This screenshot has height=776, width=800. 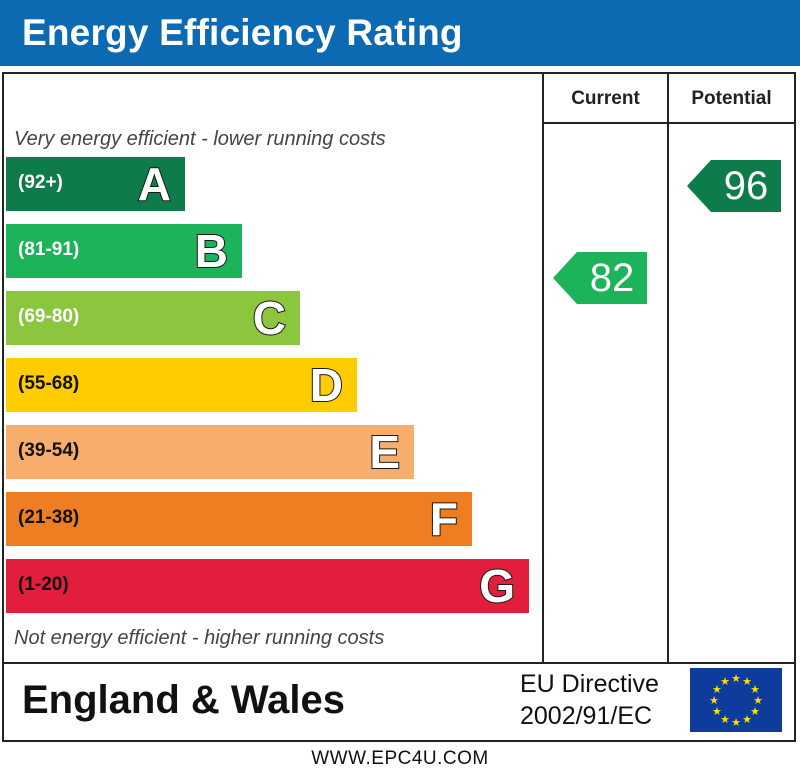 I want to click on band-c: (69-80) C, so click(x=153, y=318).